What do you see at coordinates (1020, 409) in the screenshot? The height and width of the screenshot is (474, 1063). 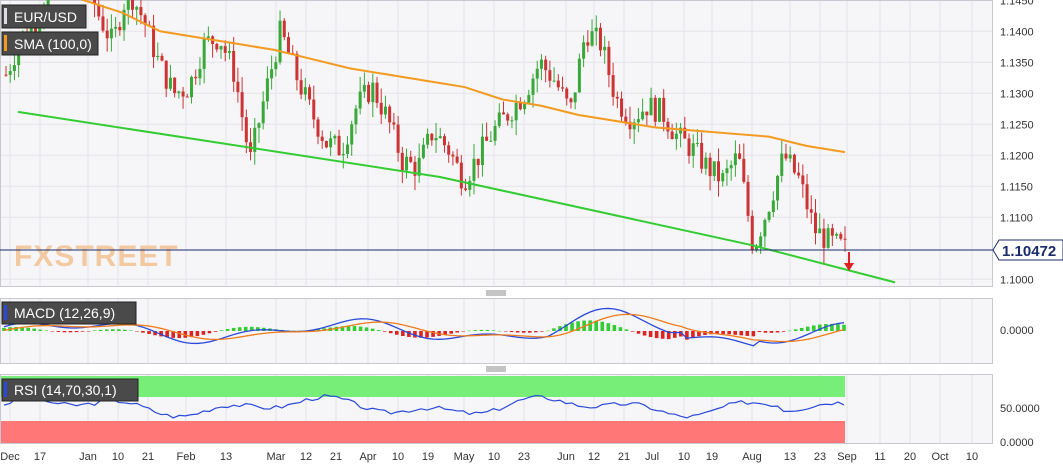 I see `rsi-tick-50: 50.0000` at bounding box center [1020, 409].